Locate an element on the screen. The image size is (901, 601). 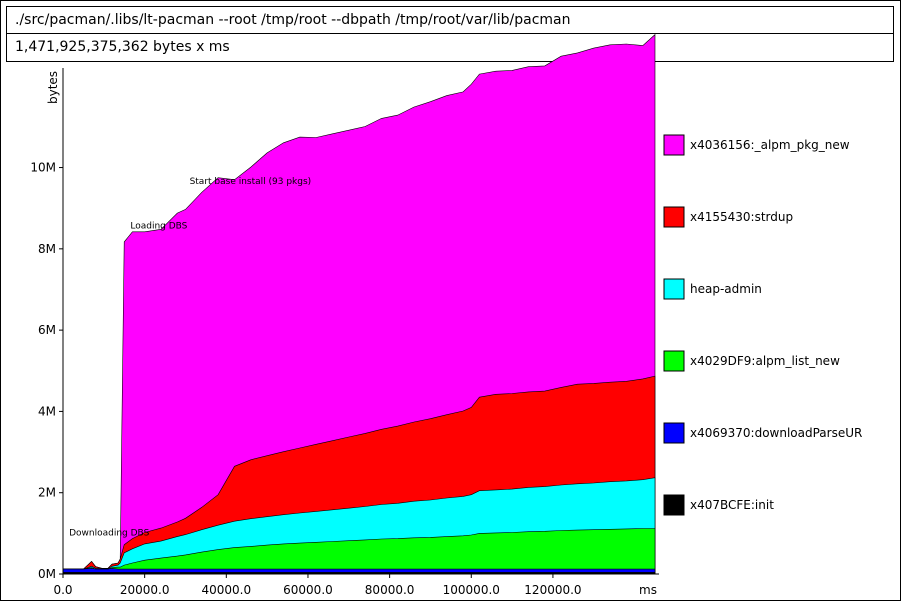
y-tick-label: 6M is located at coordinates (47, 330).